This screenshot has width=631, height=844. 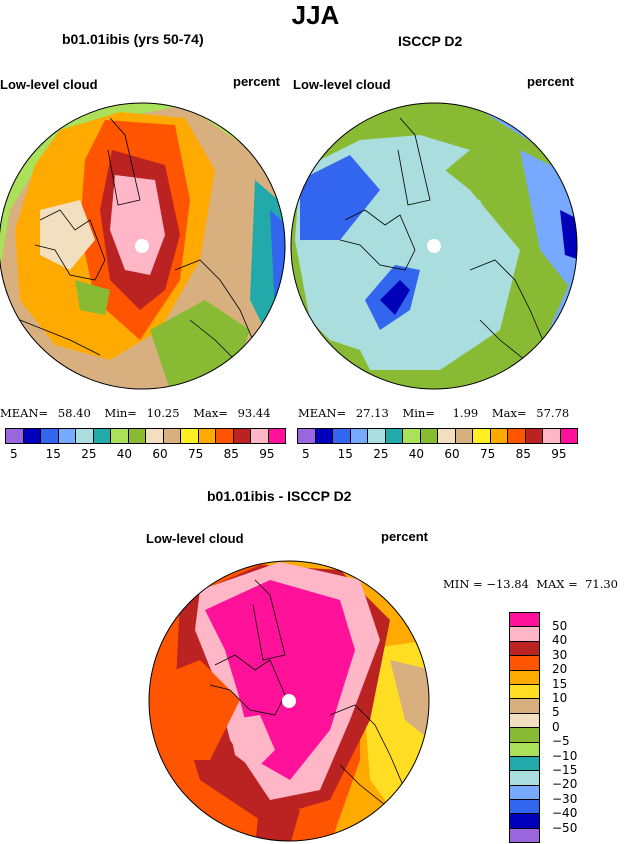 I want to click on panel2-variable-label: Low-level cloud, so click(x=342, y=84).